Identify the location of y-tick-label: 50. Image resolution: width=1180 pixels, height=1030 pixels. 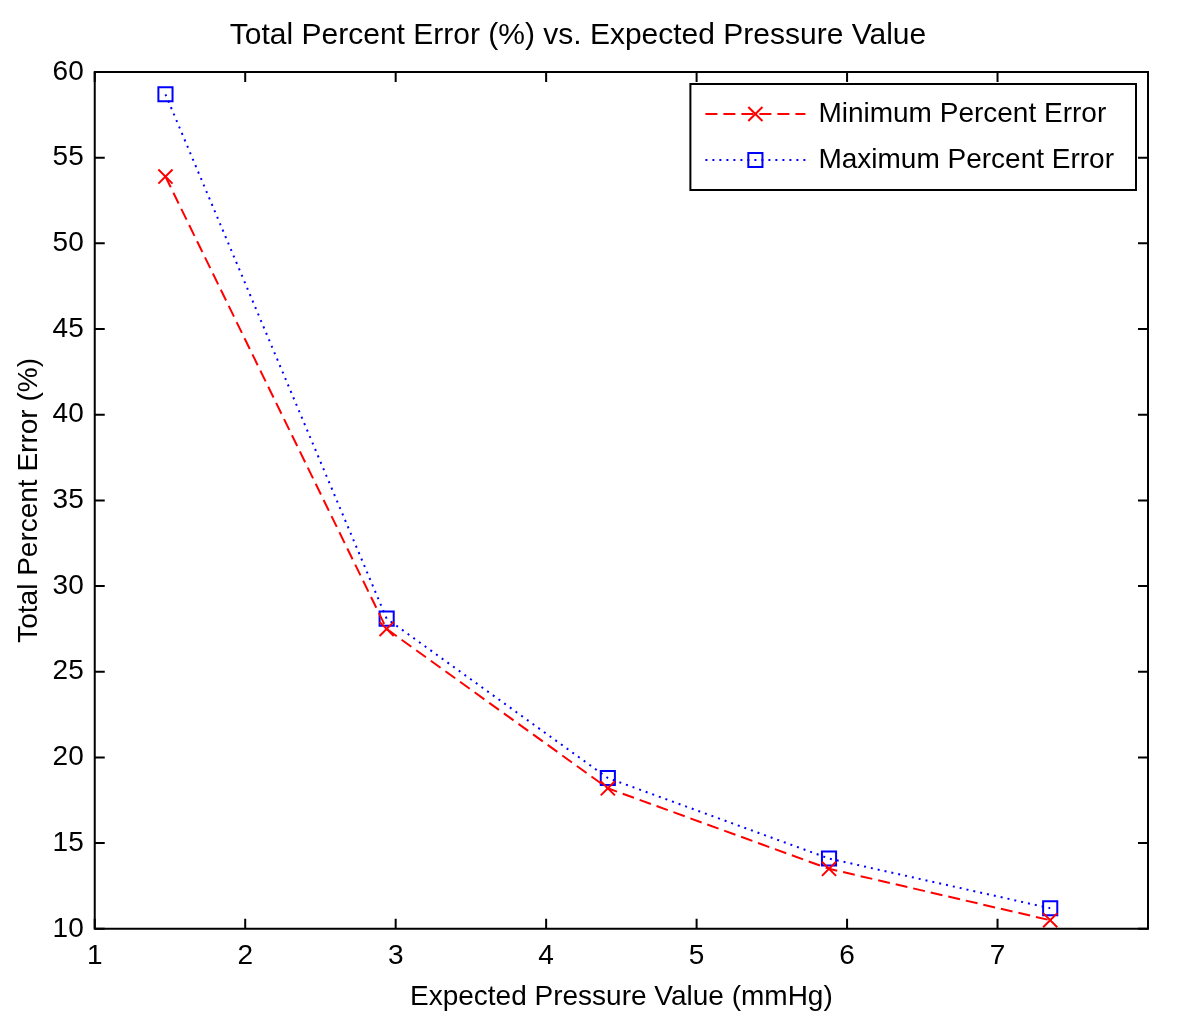
(68, 242).